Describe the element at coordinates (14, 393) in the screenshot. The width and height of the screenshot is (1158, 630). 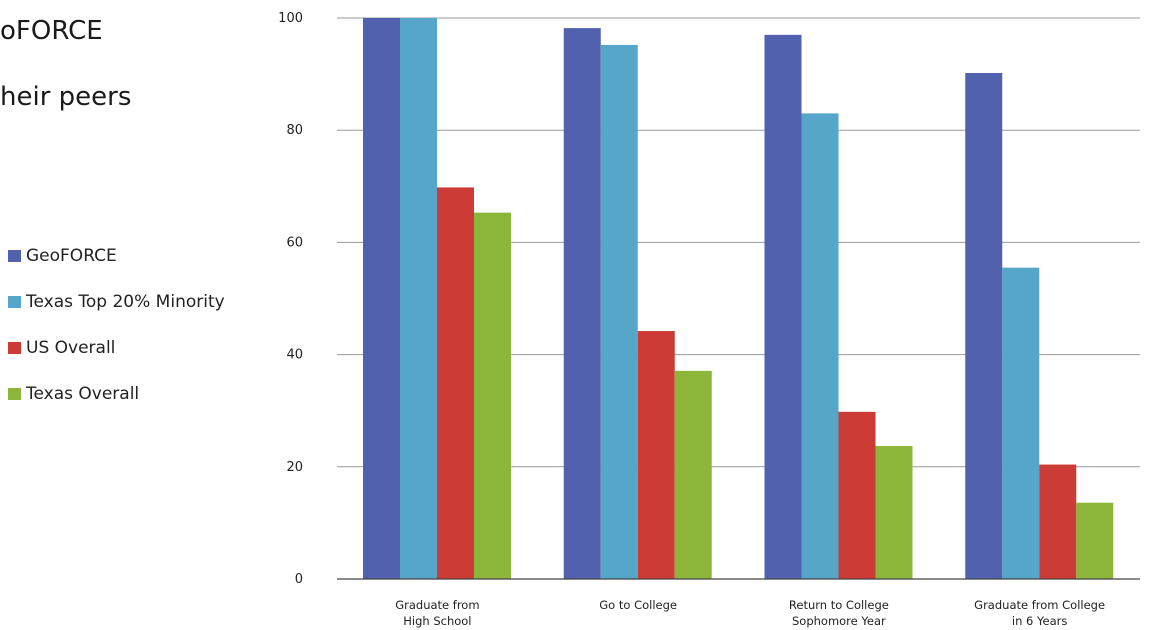
I see `legend-swatch-texas-overall` at that location.